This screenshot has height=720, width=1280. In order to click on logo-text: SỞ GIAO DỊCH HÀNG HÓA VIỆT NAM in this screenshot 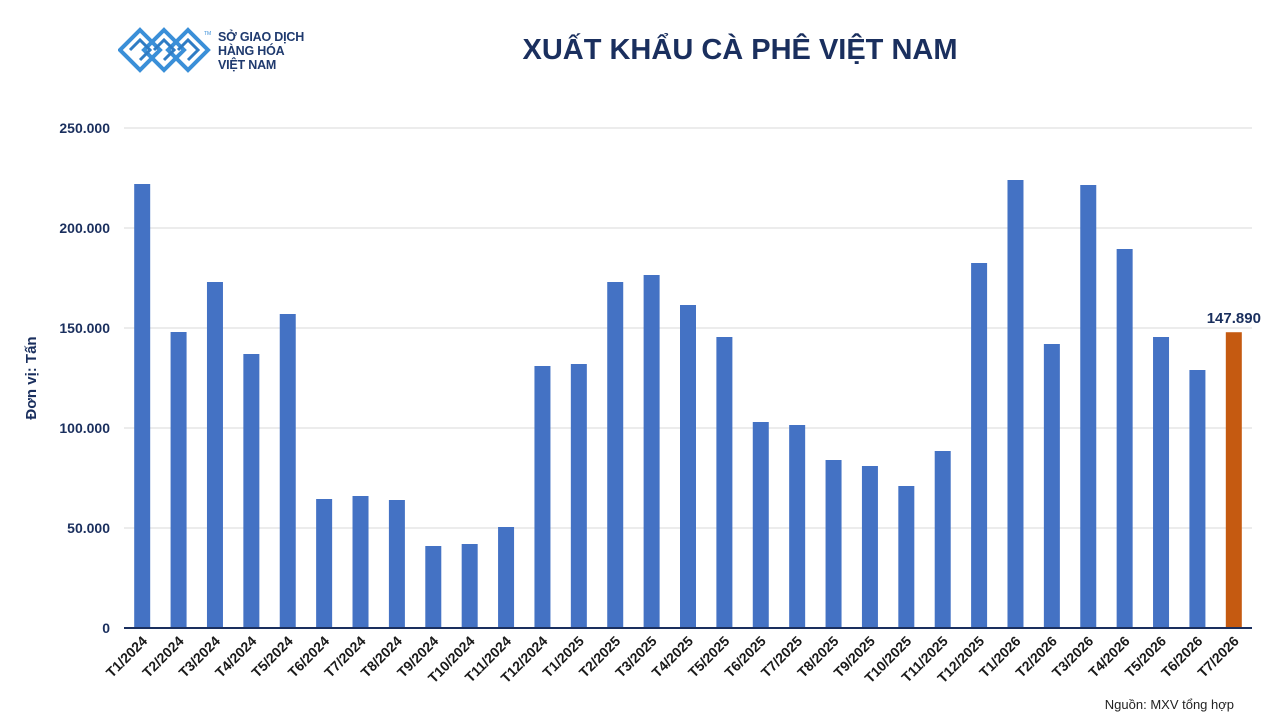, I will do `click(261, 51)`.